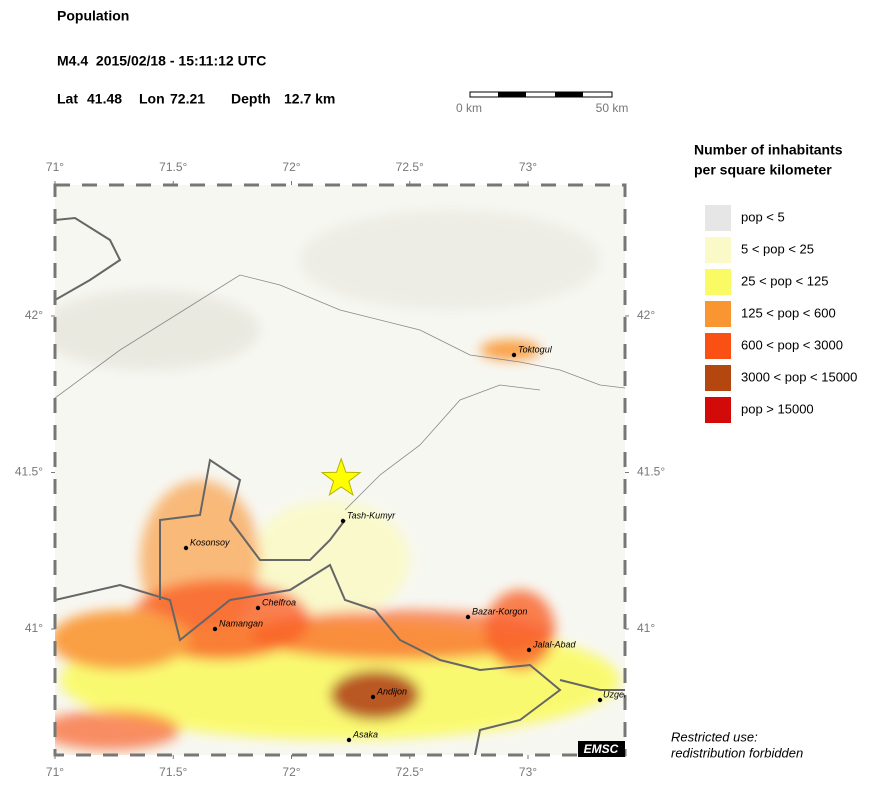 This screenshot has height=787, width=874. What do you see at coordinates (616, 694) in the screenshot?
I see `city: Uzgen` at bounding box center [616, 694].